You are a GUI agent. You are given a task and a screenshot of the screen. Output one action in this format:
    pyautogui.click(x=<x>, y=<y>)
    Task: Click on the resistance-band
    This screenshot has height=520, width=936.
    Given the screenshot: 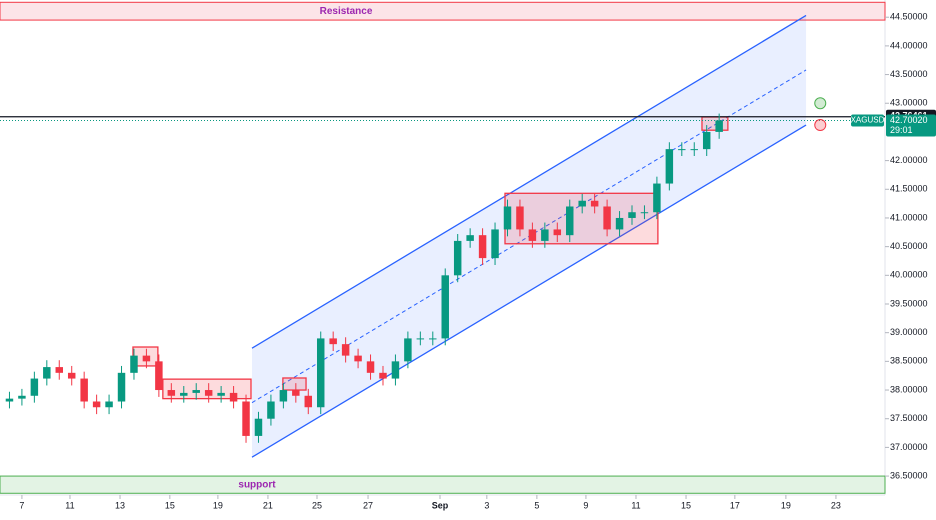 What is the action you would take?
    pyautogui.click(x=443, y=11)
    